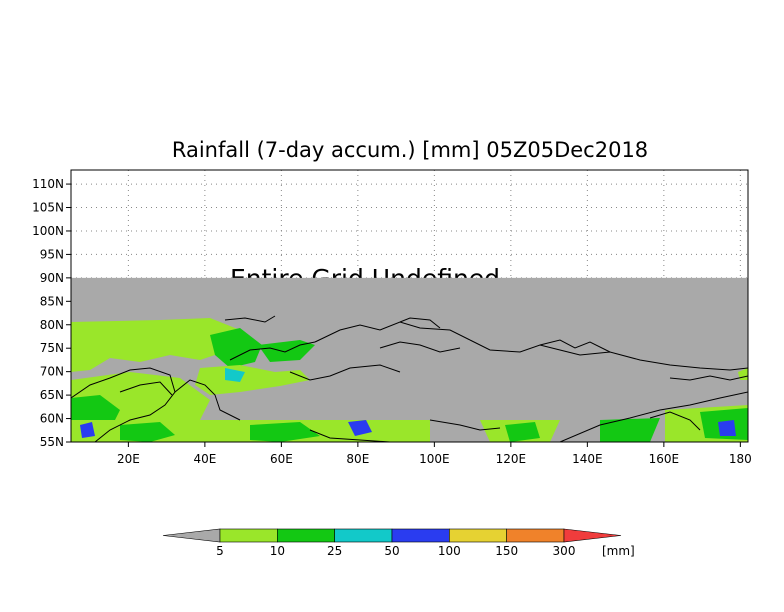  I want to click on legend-unit: [mm], so click(618, 551).